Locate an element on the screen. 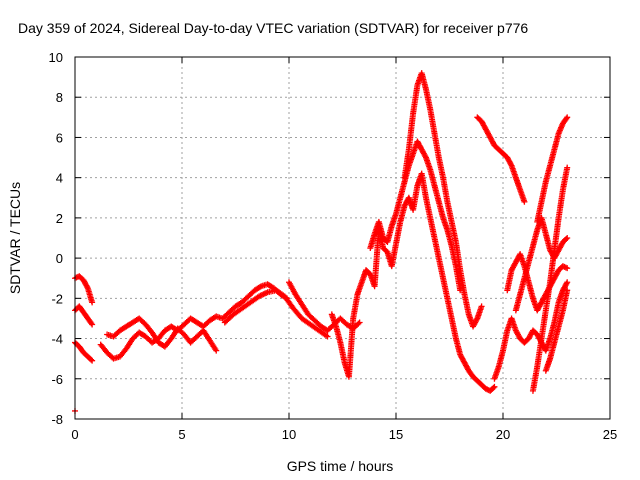 The width and height of the screenshot is (640, 480). y-tick-label: 10 is located at coordinates (56, 57).